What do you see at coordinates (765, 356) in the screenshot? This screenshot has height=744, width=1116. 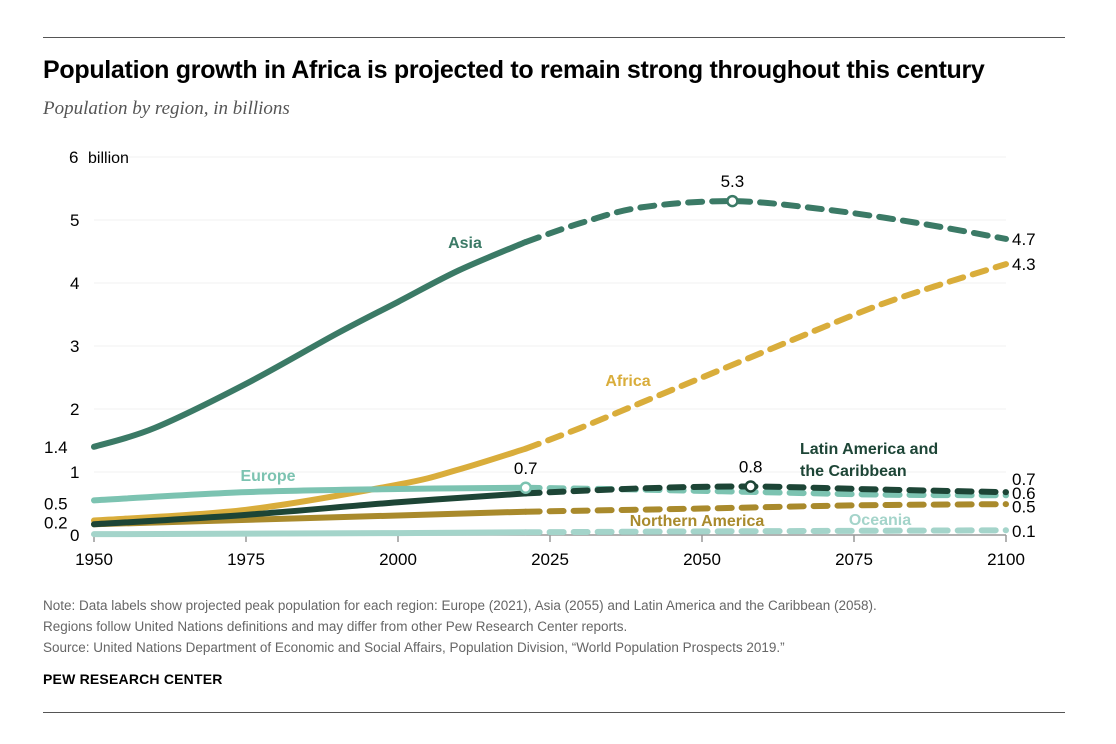 I see `africa-projected-line` at bounding box center [765, 356].